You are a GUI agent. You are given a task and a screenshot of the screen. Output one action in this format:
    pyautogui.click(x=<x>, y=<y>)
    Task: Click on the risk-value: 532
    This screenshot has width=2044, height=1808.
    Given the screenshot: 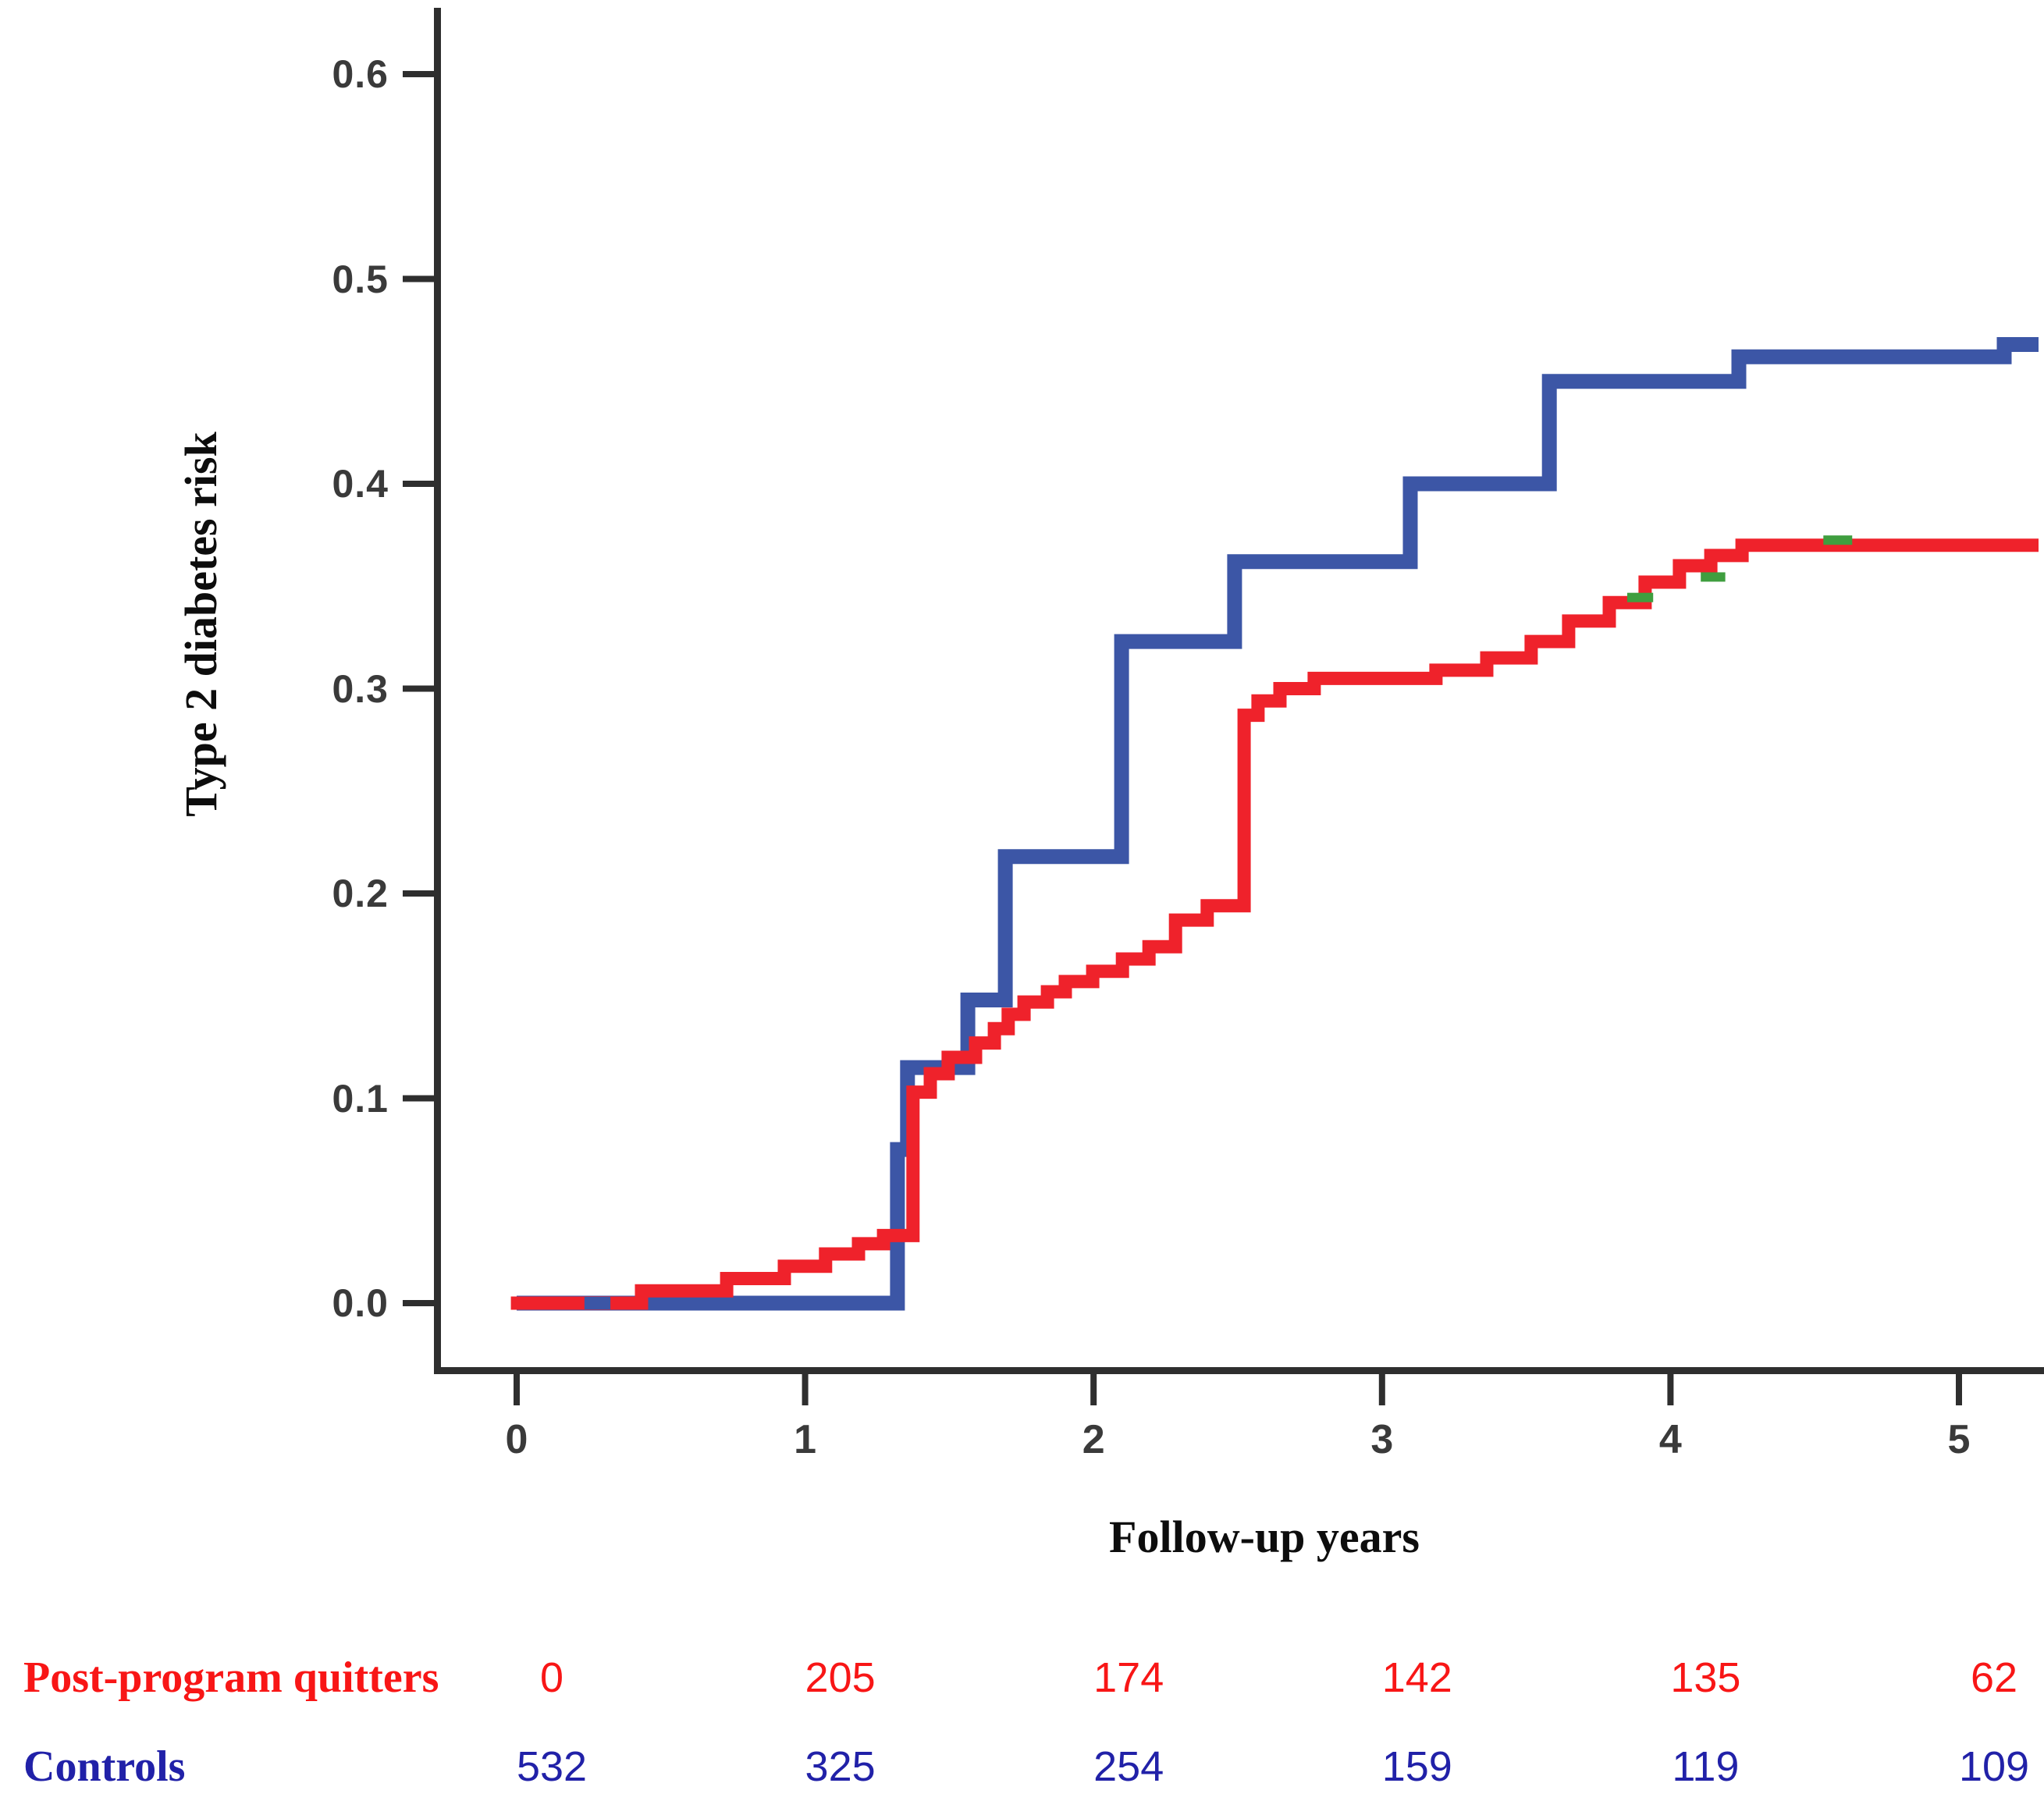 What is the action you would take?
    pyautogui.click(x=552, y=1766)
    